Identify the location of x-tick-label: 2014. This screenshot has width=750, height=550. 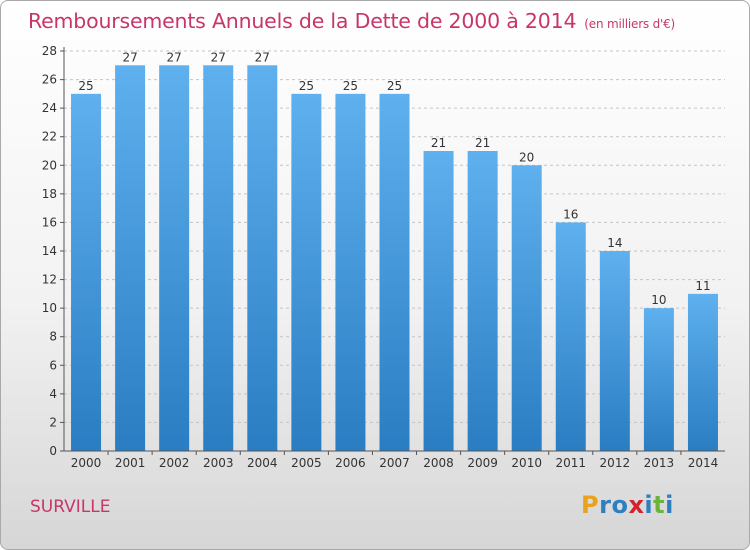
(703, 463).